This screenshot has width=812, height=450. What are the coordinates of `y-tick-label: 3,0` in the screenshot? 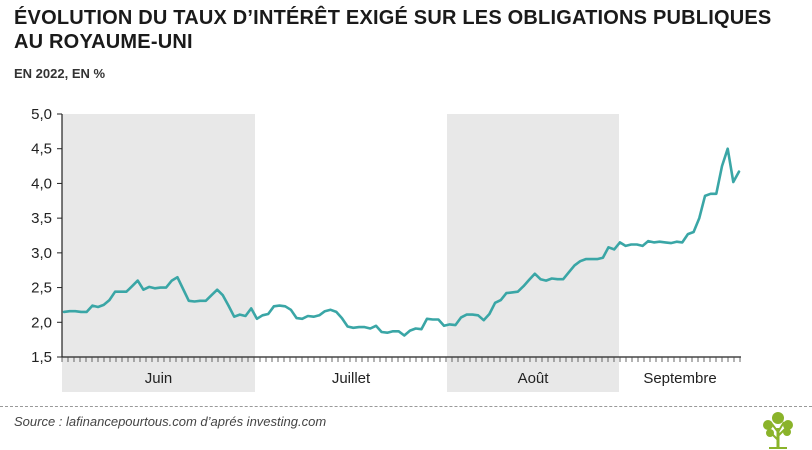 It's located at (41, 253).